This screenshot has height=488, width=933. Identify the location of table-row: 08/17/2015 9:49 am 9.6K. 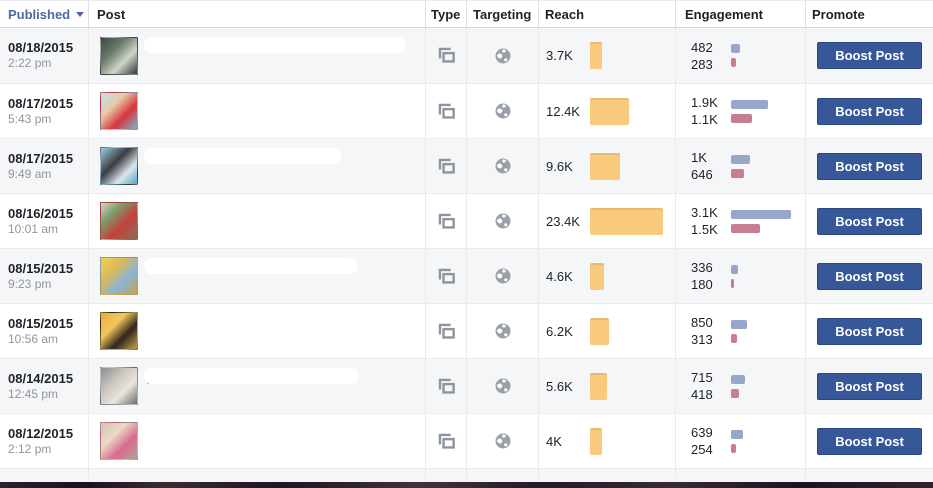
(466, 165).